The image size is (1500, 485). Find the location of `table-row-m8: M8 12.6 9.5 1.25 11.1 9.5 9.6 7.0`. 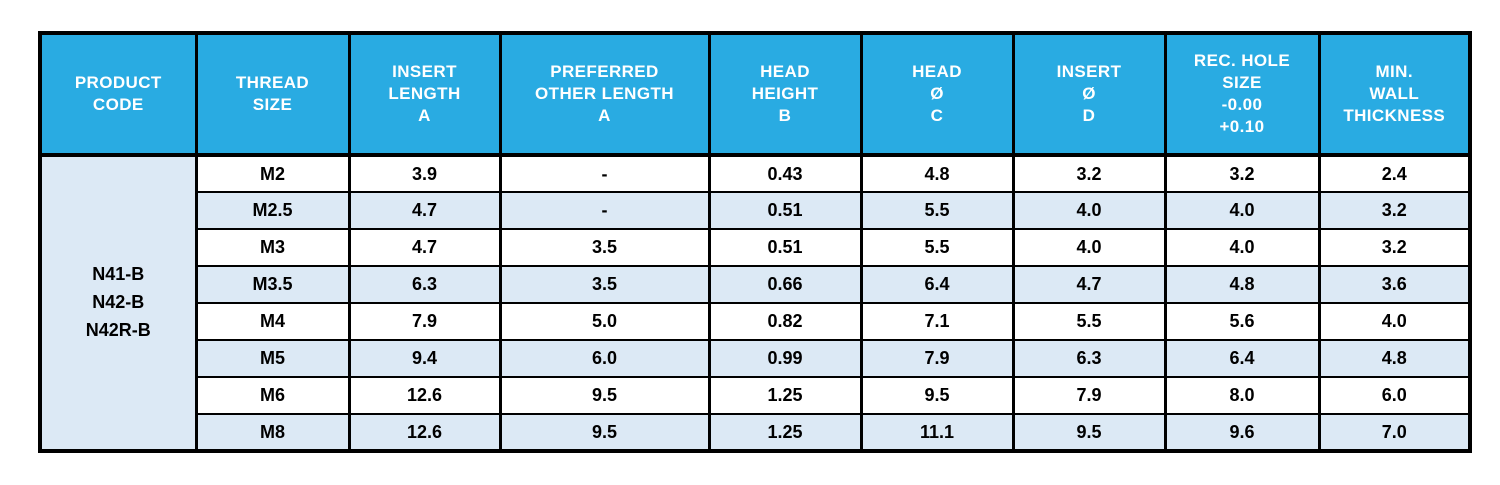

table-row-m8: M8 12.6 9.5 1.25 11.1 9.5 9.6 7.0 is located at coordinates (756, 432).